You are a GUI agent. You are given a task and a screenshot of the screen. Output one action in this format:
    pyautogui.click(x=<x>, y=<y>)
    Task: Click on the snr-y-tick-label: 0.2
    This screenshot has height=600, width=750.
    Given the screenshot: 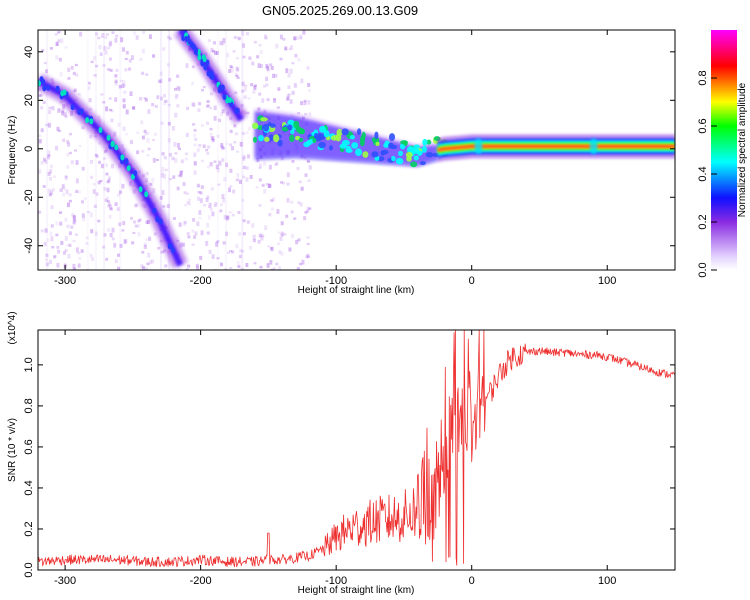 What is the action you would take?
    pyautogui.click(x=29, y=528)
    